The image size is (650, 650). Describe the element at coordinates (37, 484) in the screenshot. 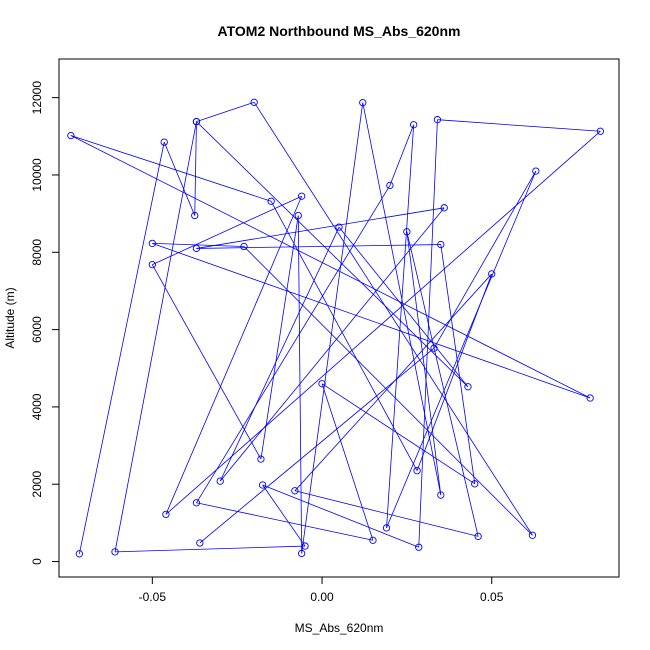

I see `y-tick-label: 2000` at that location.